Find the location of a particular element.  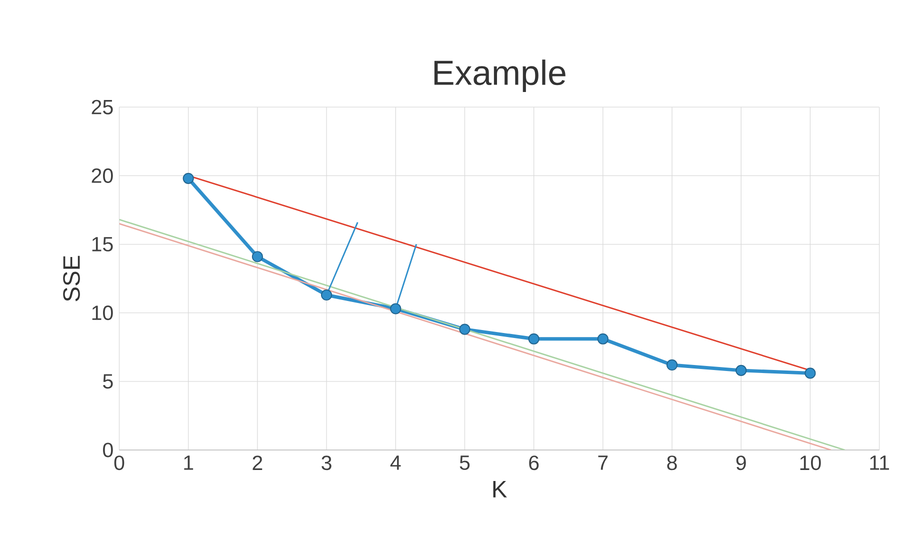

x-tick-label: 10 is located at coordinates (810, 463).